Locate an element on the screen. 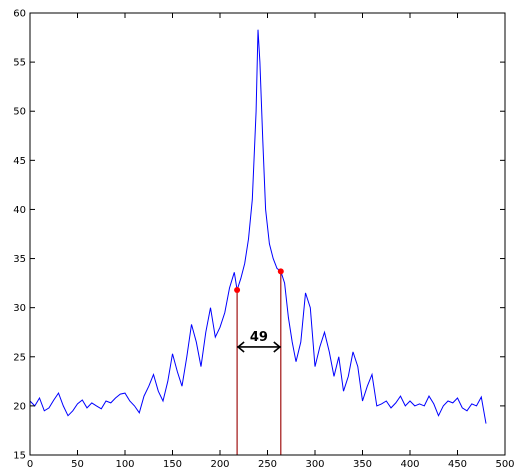 This screenshot has height=475, width=514. x-tick-label: 100 is located at coordinates (124, 464).